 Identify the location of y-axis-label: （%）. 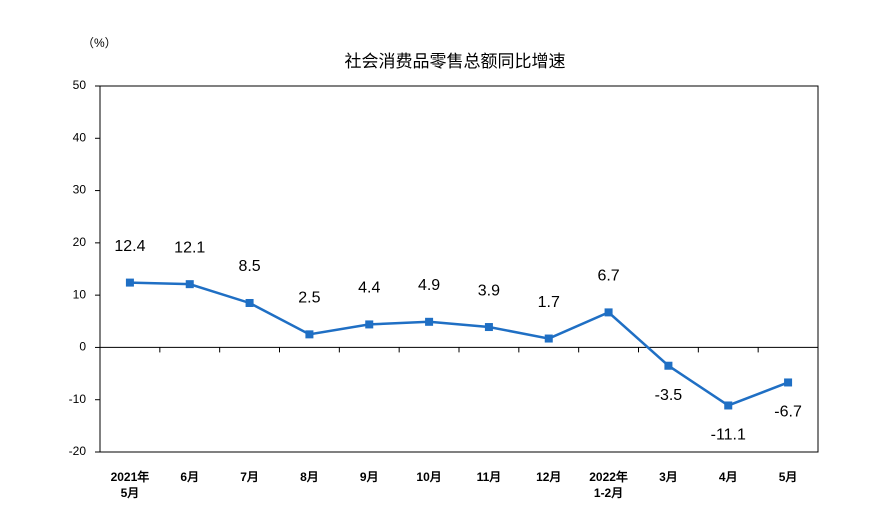
(99, 43).